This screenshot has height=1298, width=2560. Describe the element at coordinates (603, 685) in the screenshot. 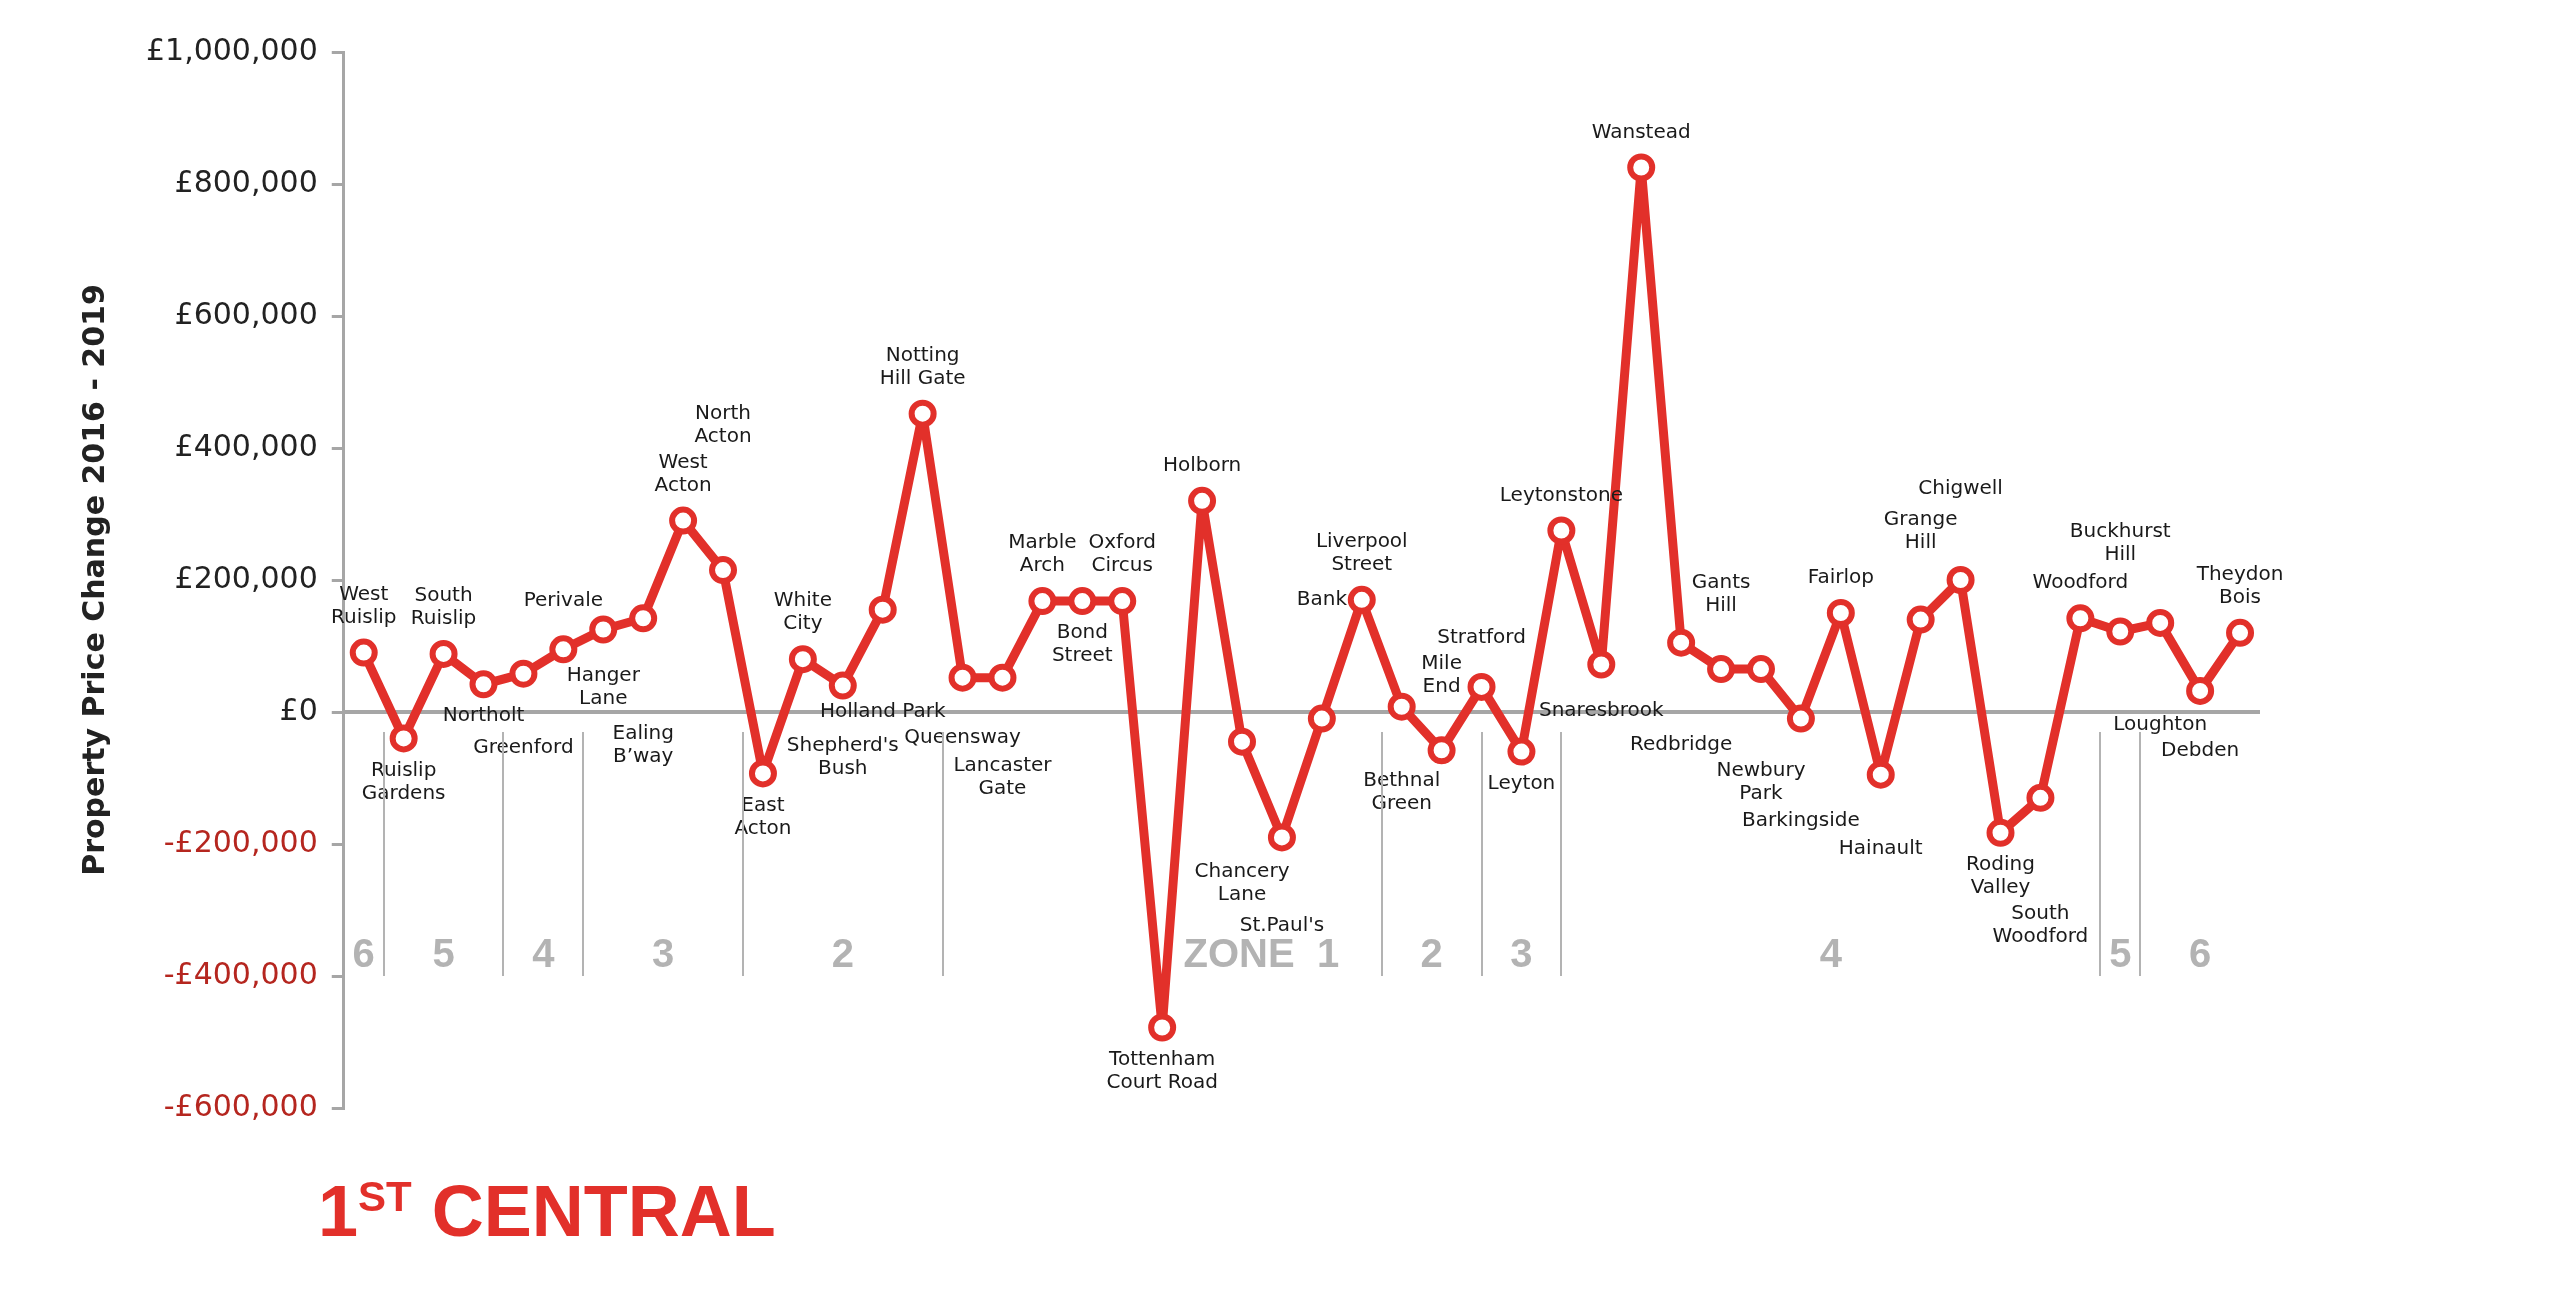

I see `x-tick-label: Hanger Lane` at that location.